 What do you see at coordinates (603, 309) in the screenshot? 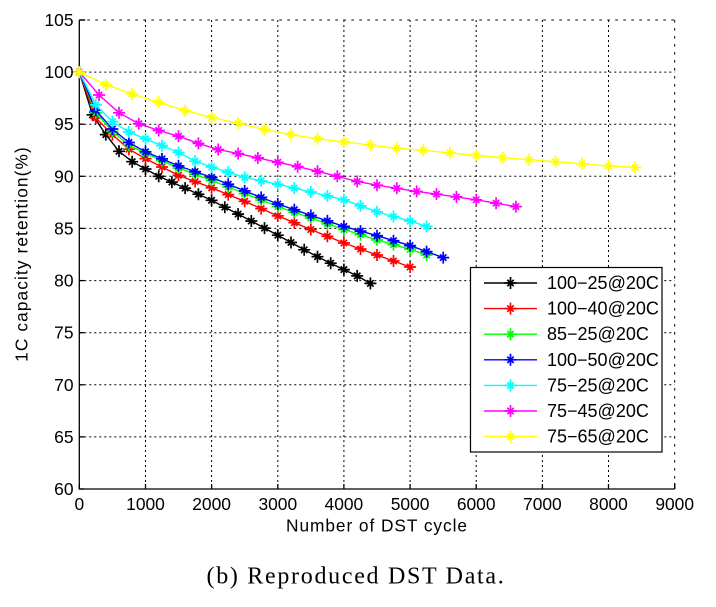
I see `svg-text: 100−40@20C` at bounding box center [603, 309].